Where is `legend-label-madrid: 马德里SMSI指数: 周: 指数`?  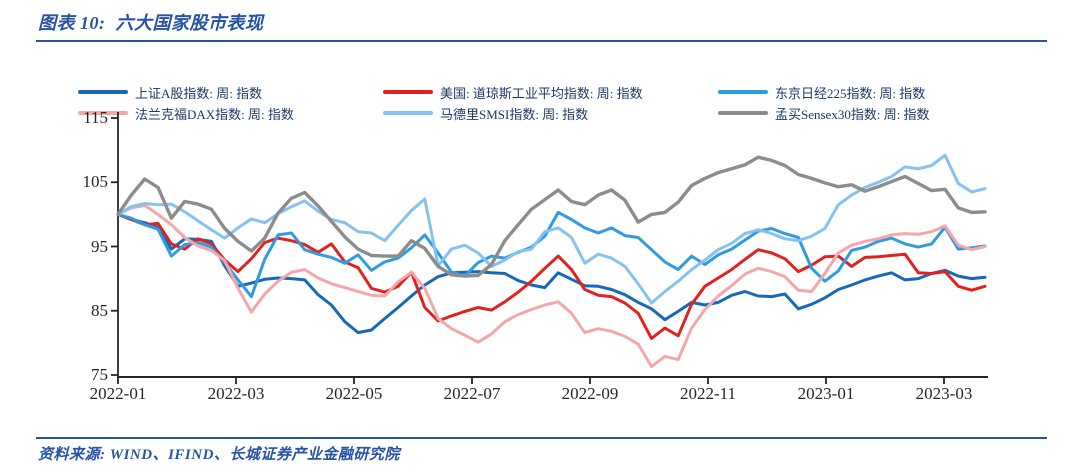
legend-label-madrid: 马德里SMSI指数: 周: 指数 is located at coordinates (514, 114).